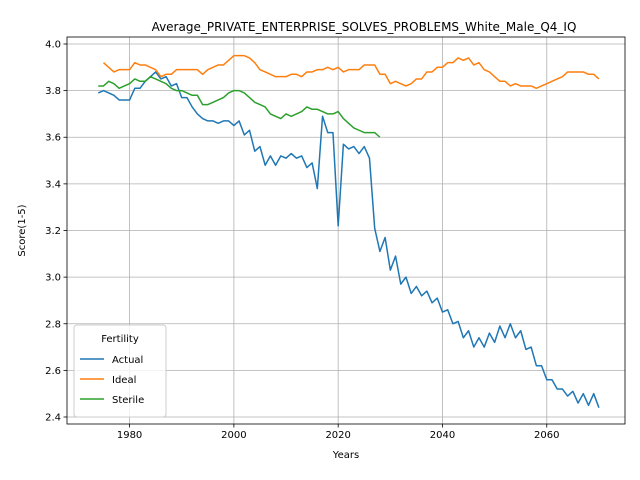 The image size is (640, 480). What do you see at coordinates (233, 435) in the screenshot?
I see `x-tick-label: 2000` at bounding box center [233, 435].